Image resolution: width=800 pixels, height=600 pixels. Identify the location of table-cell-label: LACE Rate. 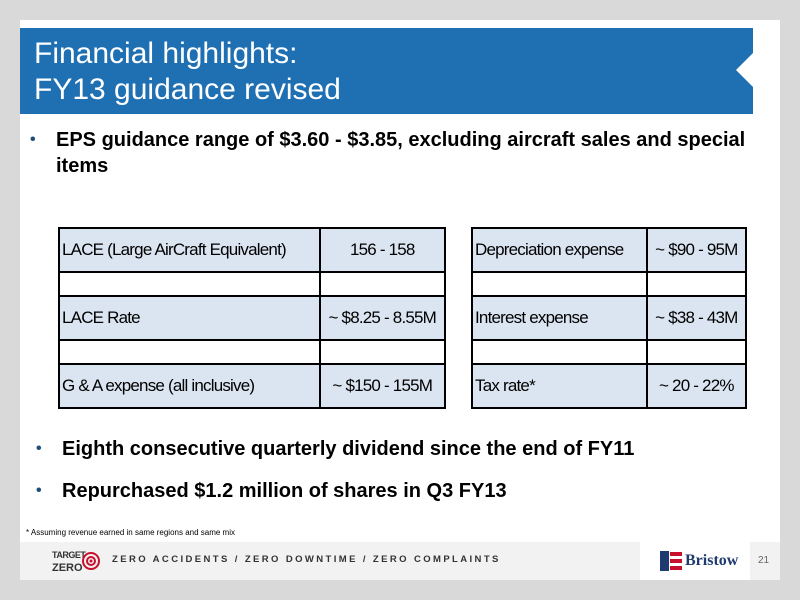
(189, 318).